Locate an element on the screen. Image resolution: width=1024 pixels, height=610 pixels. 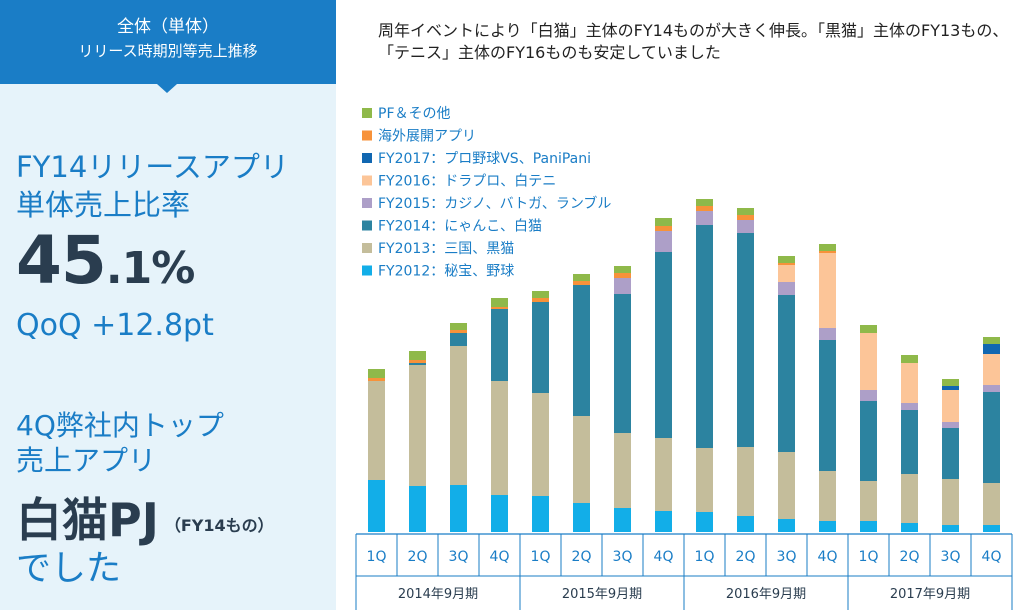
legend-label: FY2014：にゃんこ、白猫 is located at coordinates (460, 227).